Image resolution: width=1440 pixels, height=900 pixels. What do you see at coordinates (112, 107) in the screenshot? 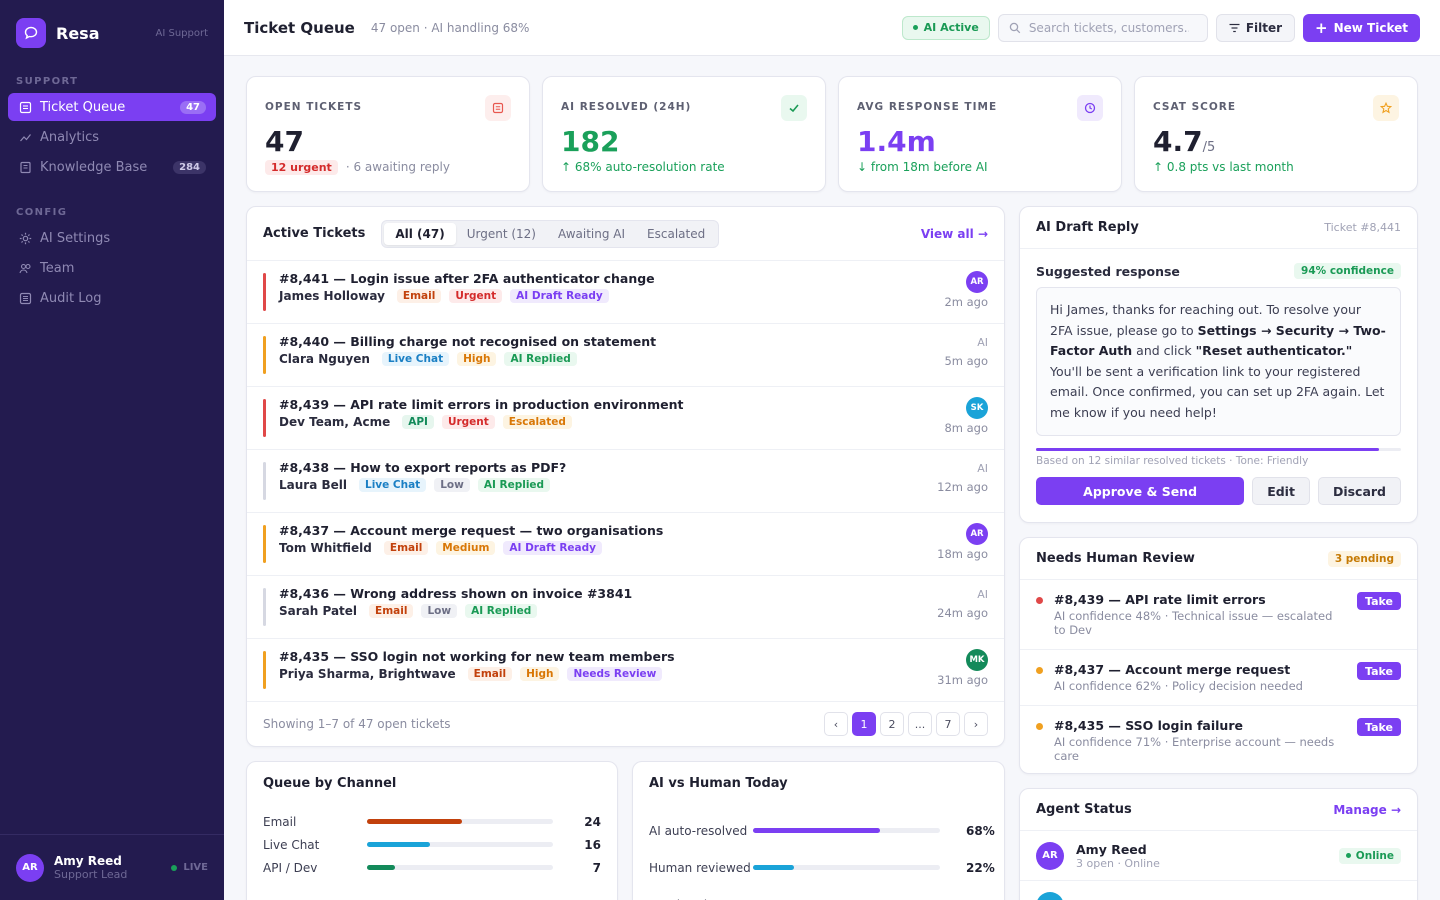
I see `sidebar-item-ticket-queue: Ticket Queue 47` at bounding box center [112, 107].